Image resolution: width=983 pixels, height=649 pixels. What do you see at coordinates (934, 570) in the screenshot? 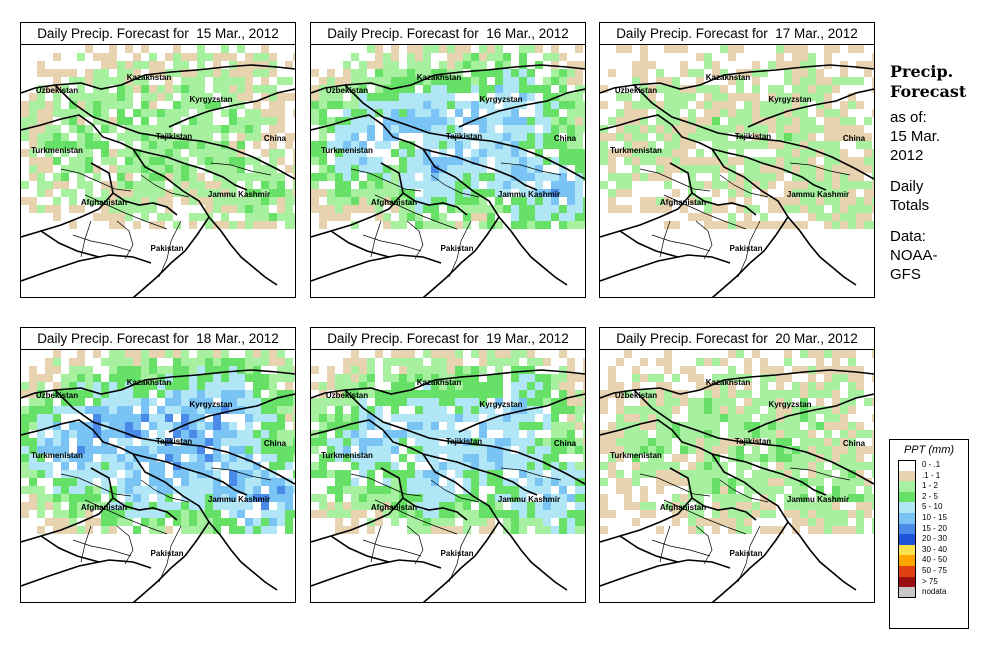
I see `legend-label: 50 - 75` at bounding box center [934, 570].